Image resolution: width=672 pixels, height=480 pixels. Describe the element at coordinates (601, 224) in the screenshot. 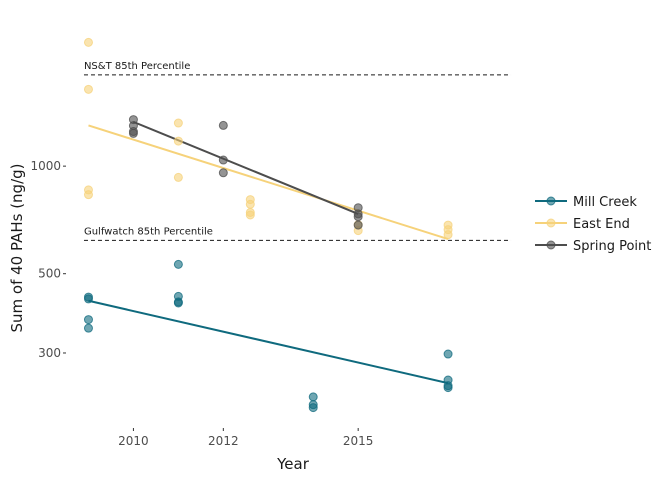

I see `legend-label: East End` at that location.